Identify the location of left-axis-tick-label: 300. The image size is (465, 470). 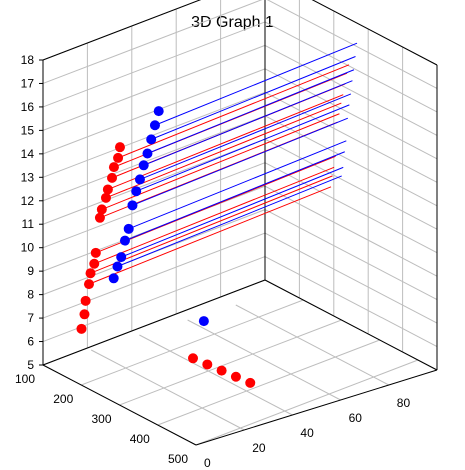
(101, 419).